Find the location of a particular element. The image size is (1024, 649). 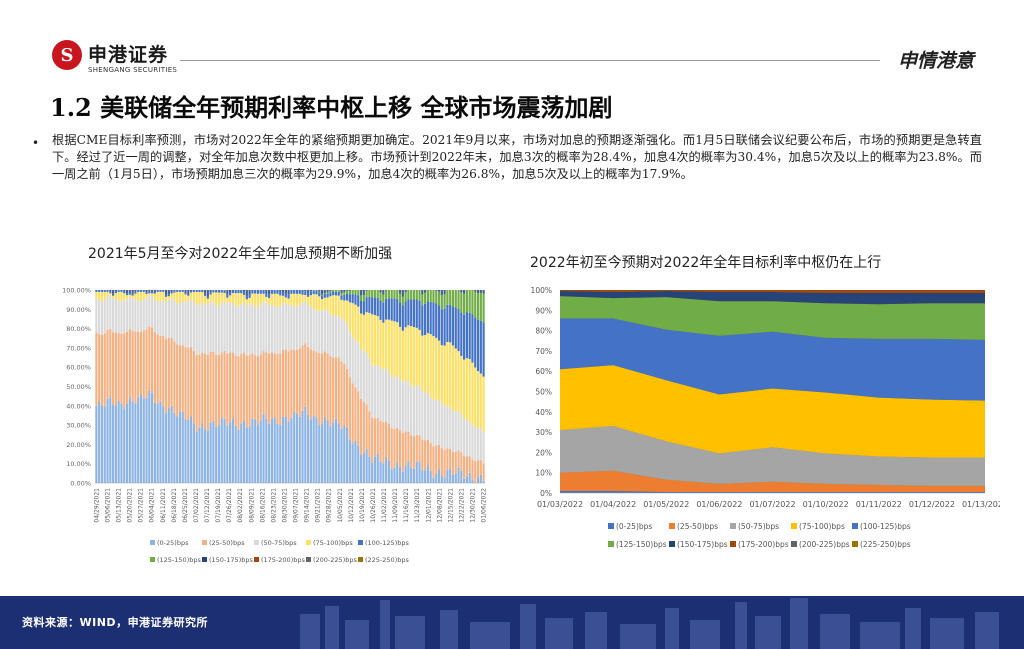

chart2-legend-label: (50-75)bps is located at coordinates (758, 526).